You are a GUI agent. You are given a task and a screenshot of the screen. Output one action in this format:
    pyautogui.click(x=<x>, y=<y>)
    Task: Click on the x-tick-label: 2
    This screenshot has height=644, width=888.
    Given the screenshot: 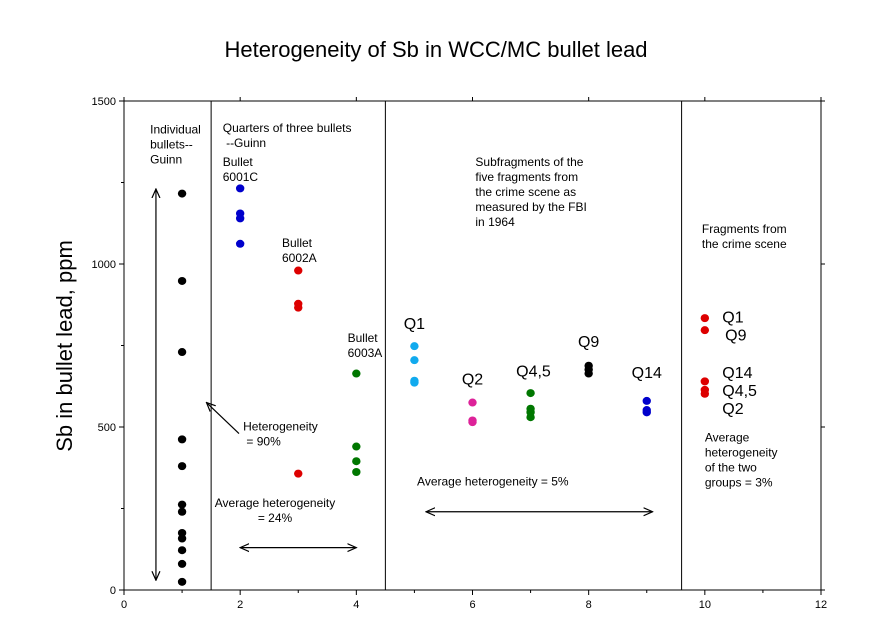 What is the action you would take?
    pyautogui.click(x=240, y=605)
    